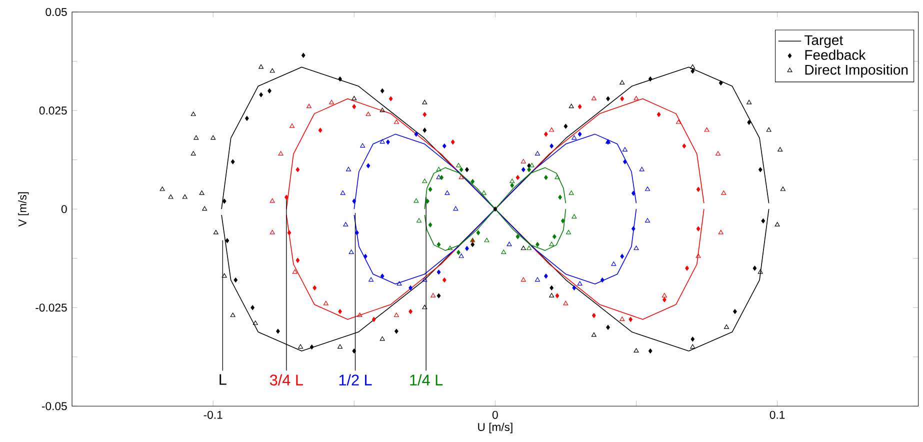 The height and width of the screenshot is (442, 923). I want to click on annotation: 1/2 L, so click(355, 380).